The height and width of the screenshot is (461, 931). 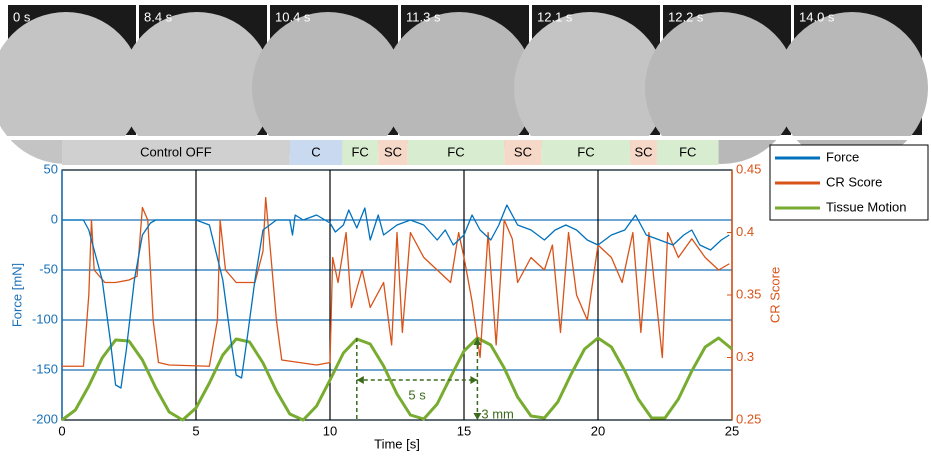 What do you see at coordinates (866, 206) in the screenshot?
I see `legend-label: Tissue Motion` at bounding box center [866, 206].